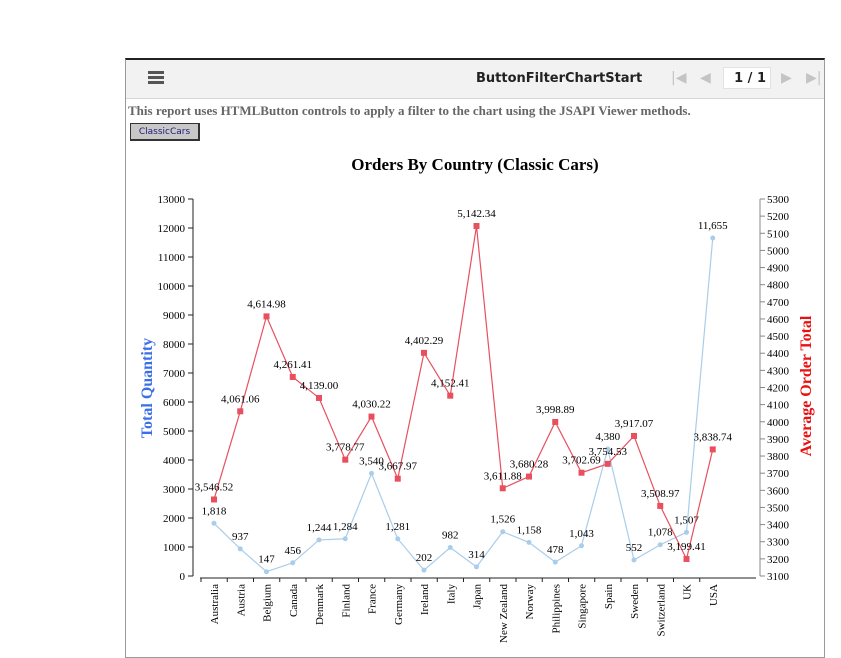 This screenshot has width=841, height=658. What do you see at coordinates (581, 461) in the screenshot?
I see `average-data-label: 3,702.69` at bounding box center [581, 461].